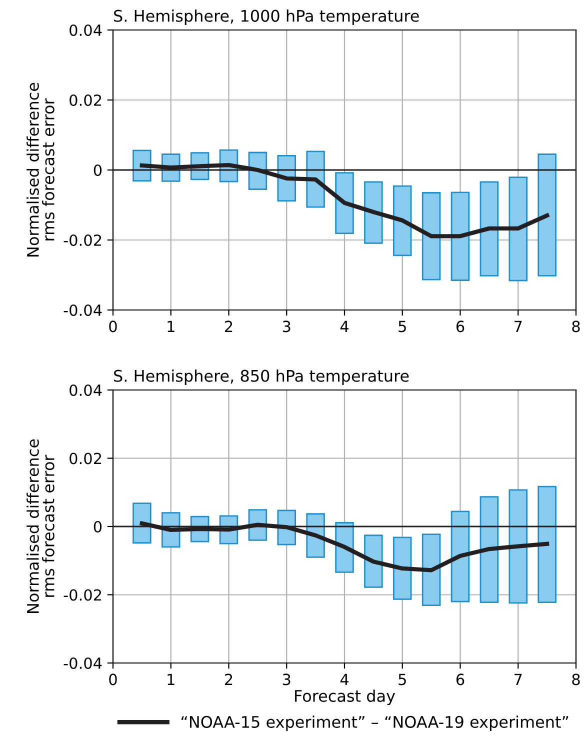 Image resolution: width=584 pixels, height=753 pixels. Describe the element at coordinates (375, 724) in the screenshot. I see `legend-label: “NOAA-15 experiment” – “NOAA-19 experiment”` at that location.